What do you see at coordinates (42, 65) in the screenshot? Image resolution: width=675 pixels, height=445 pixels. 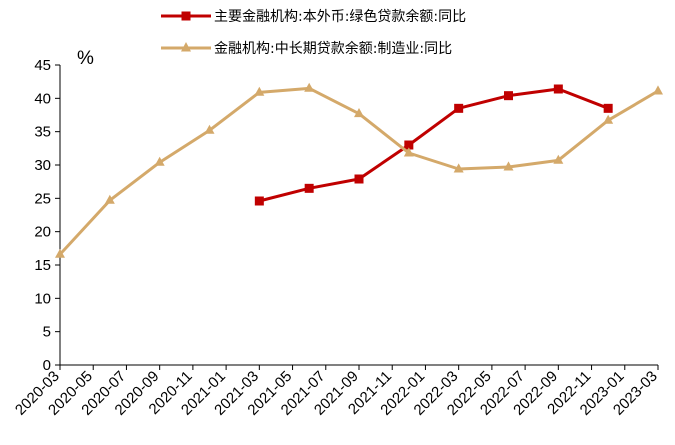 I see `y-tick-label: 45` at bounding box center [42, 65].